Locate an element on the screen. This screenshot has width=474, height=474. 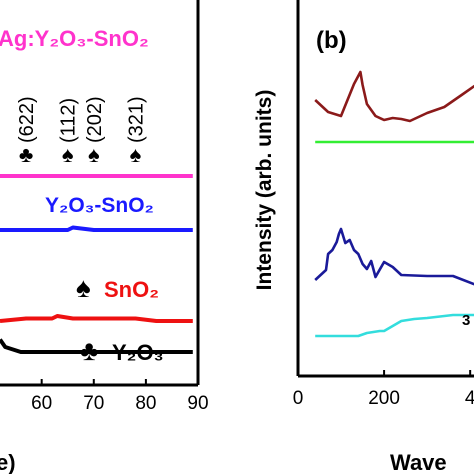
peak-labels: (622) (112) (202) (321) ♣ ♠ ♠ ♠ is located at coordinates (81, 131).